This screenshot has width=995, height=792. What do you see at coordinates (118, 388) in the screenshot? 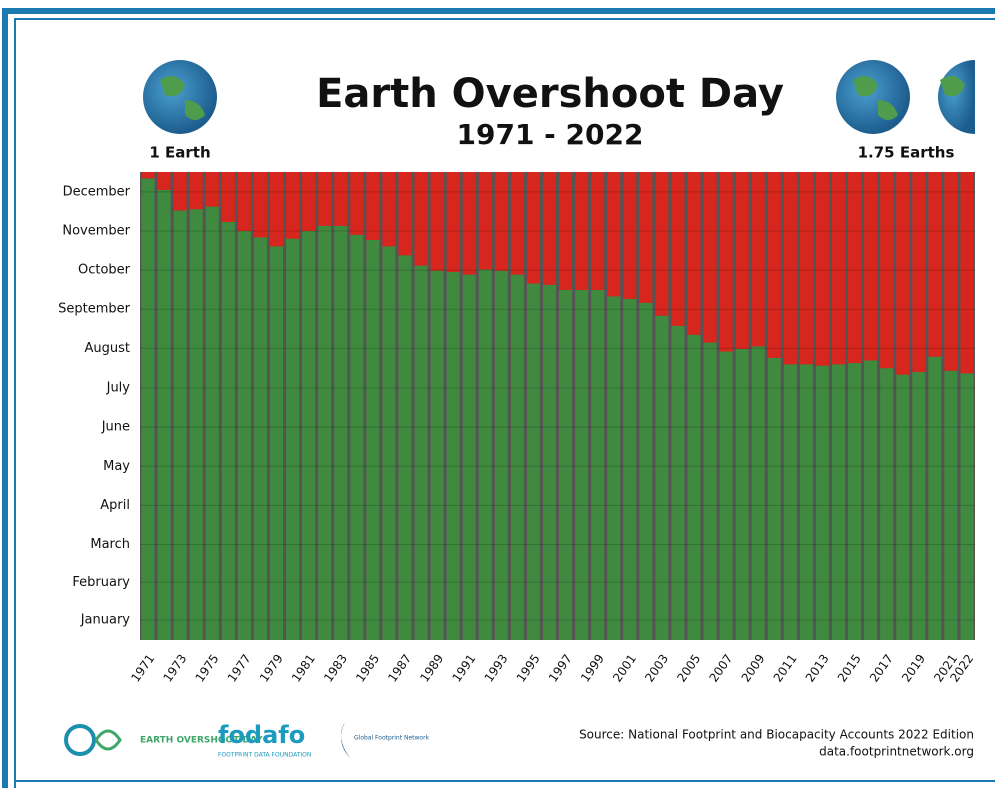
I see `y-tick-label: July` at bounding box center [118, 388].